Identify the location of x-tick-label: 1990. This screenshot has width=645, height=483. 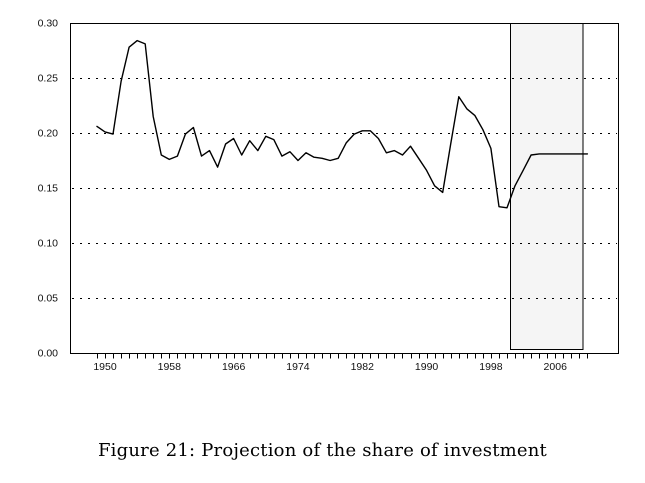
(427, 367).